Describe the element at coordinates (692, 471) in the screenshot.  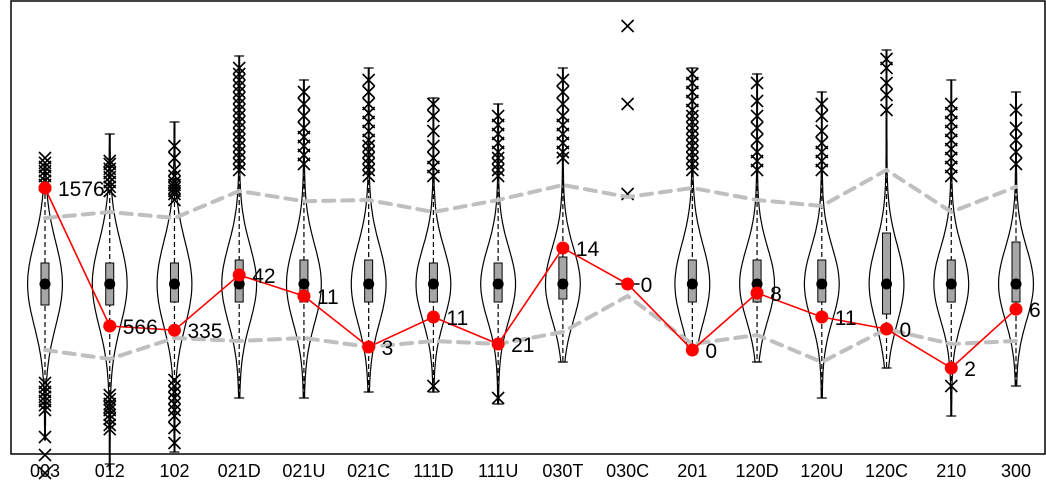
I see `x-tick-label-201: 201` at that location.